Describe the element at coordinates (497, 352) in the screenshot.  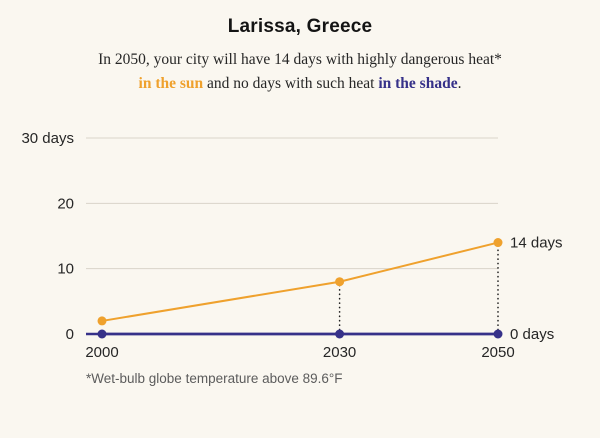
I see `x-tick-label: 2050` at that location.